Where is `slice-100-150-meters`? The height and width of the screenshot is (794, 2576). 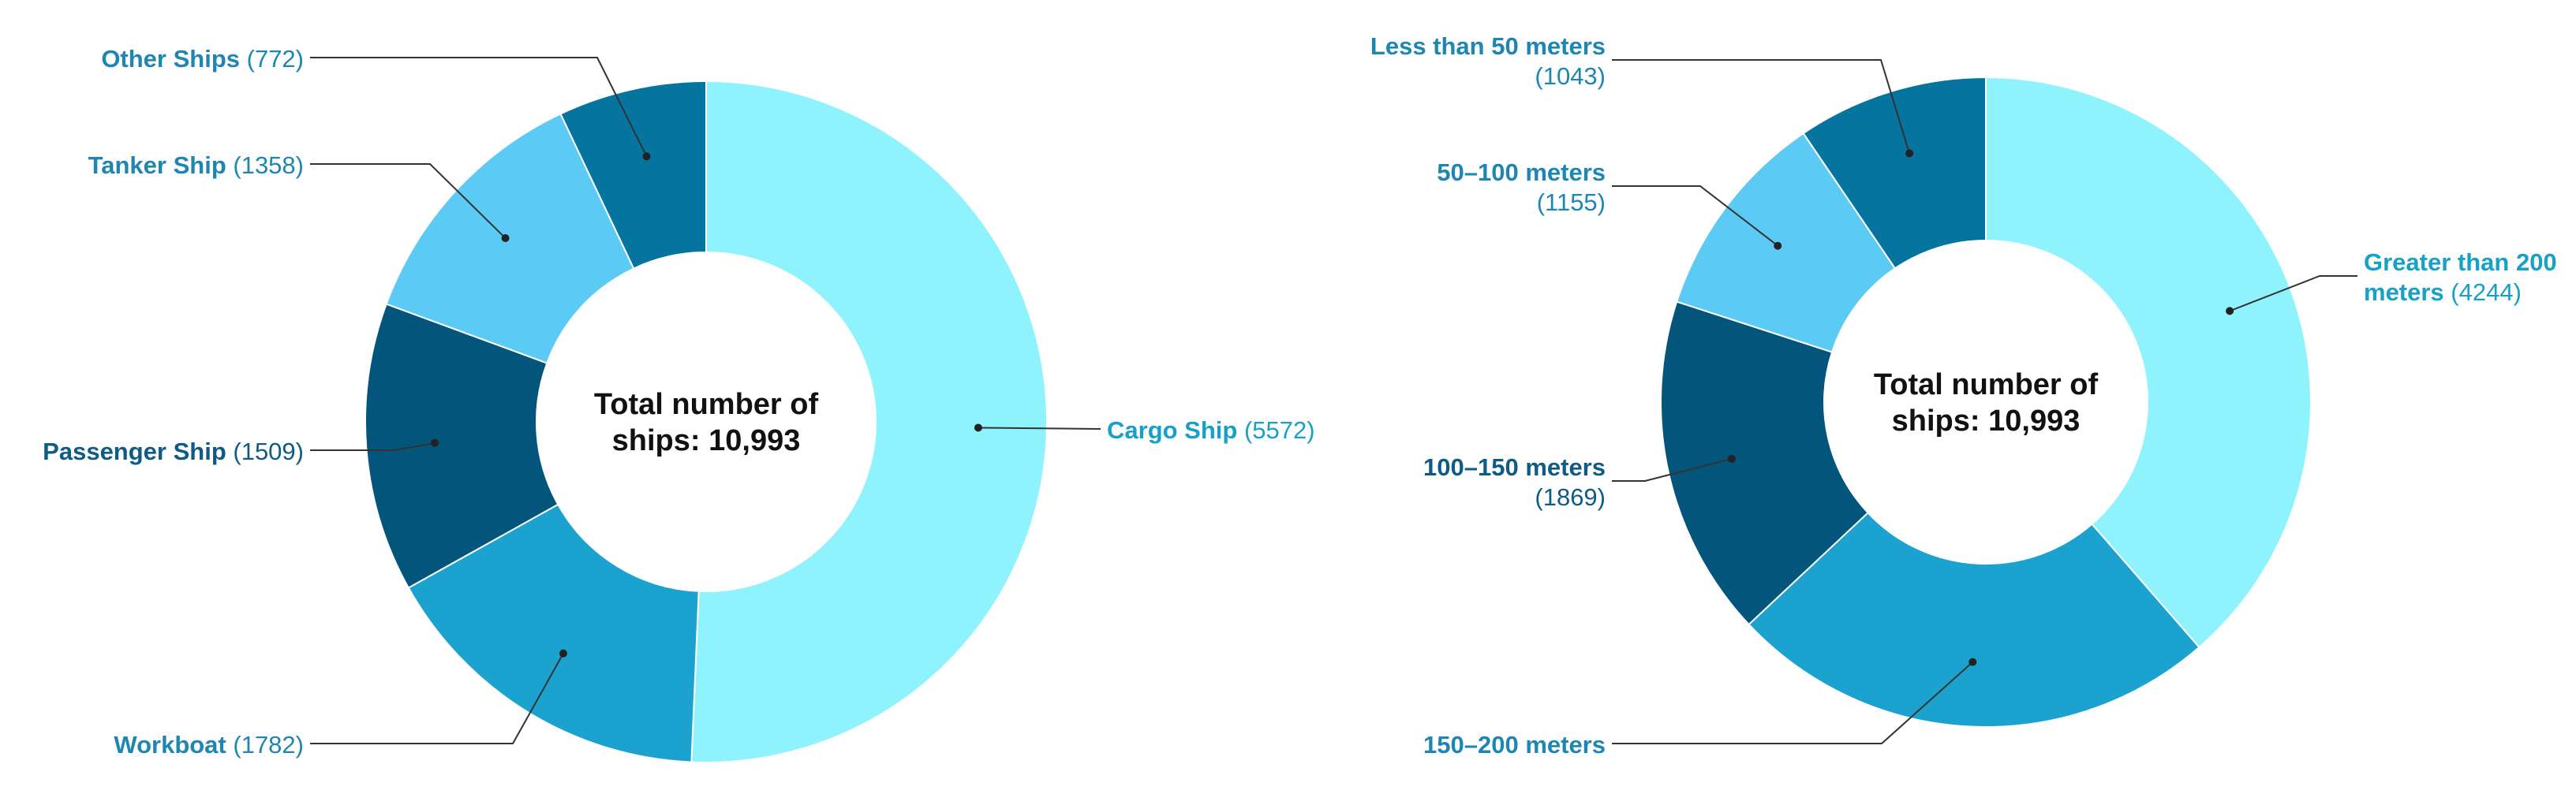 slice-100-150-meters is located at coordinates (1764, 463).